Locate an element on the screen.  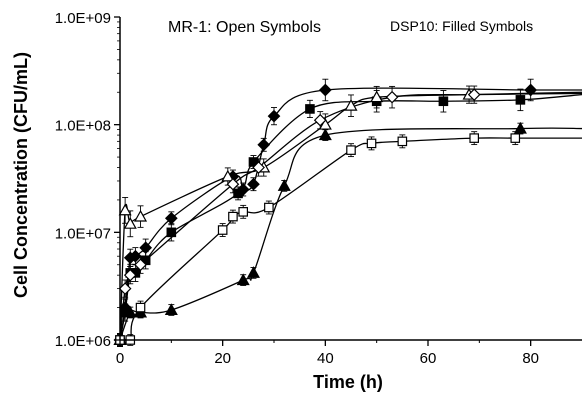
x-tick-label: 40 is located at coordinates (325, 358).